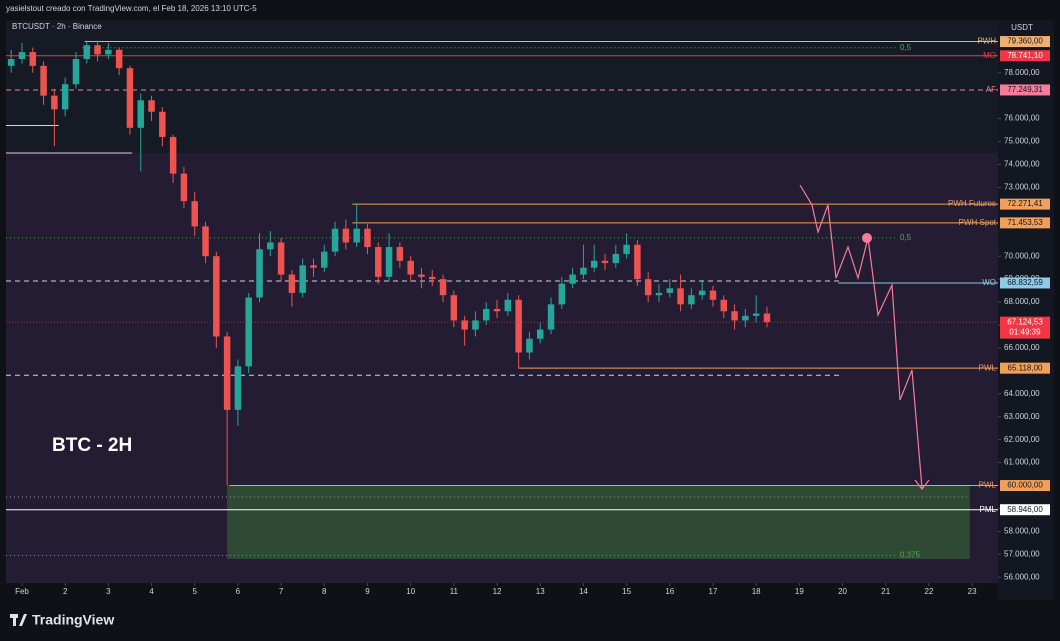  What do you see at coordinates (1025, 321) in the screenshot?
I see `last-price: 67.124,53` at bounding box center [1025, 321].